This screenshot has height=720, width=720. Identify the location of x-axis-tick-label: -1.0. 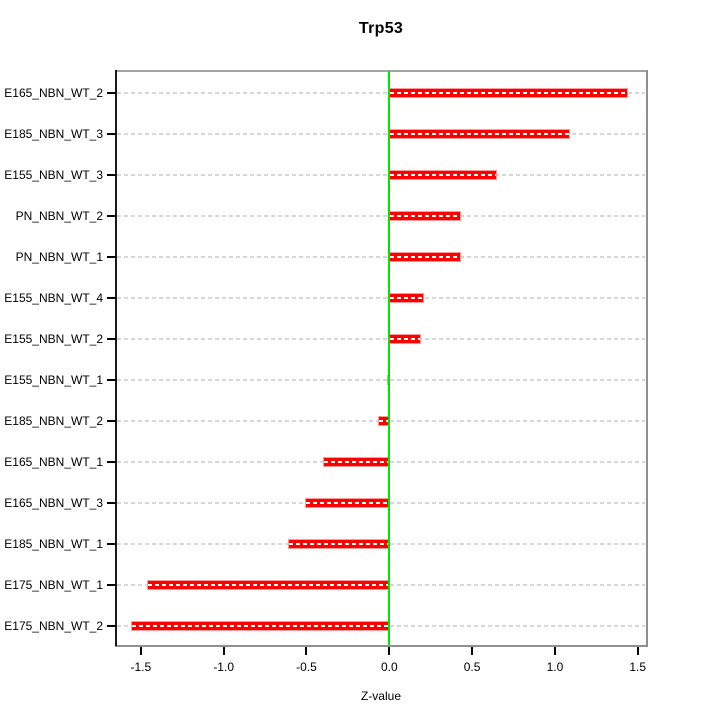
(223, 667).